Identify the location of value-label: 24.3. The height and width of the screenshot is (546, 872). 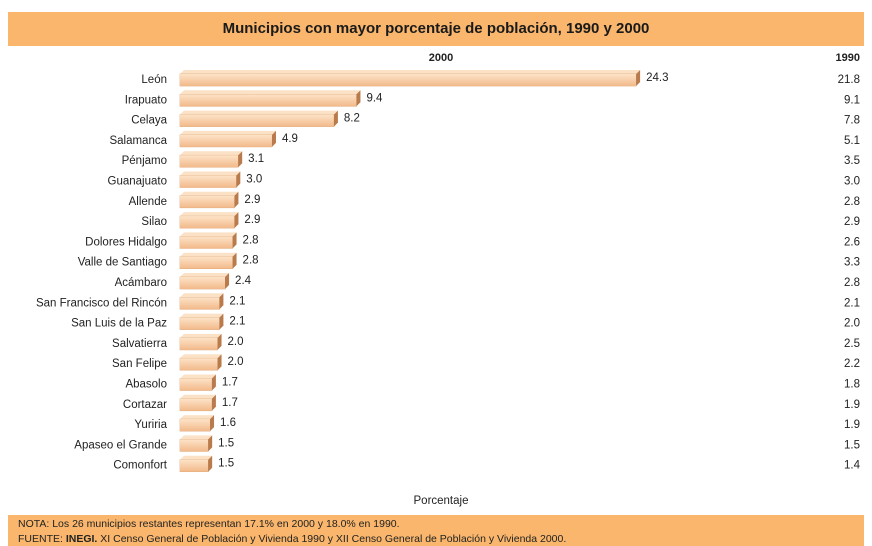
(657, 78).